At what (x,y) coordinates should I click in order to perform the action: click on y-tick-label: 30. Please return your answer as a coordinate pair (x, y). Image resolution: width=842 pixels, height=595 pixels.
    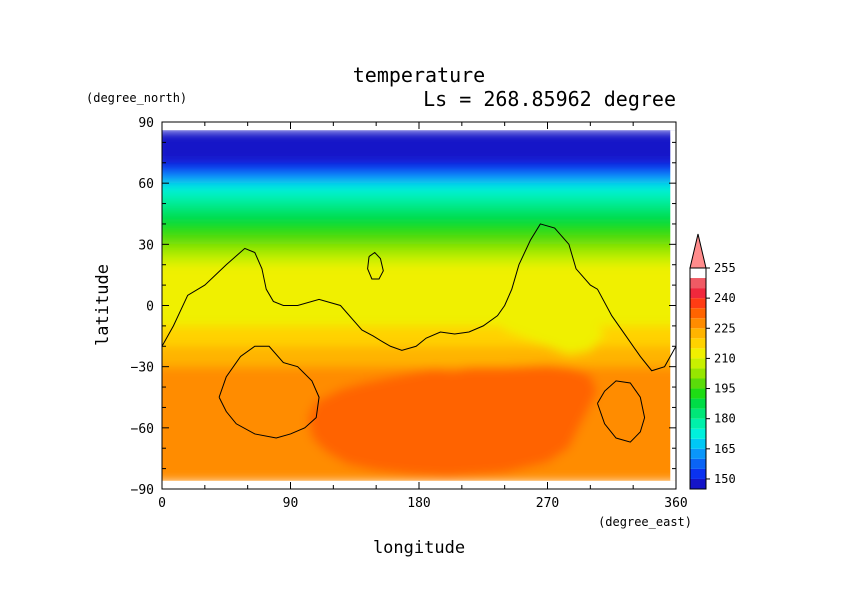
    Looking at the image, I should click on (146, 245).